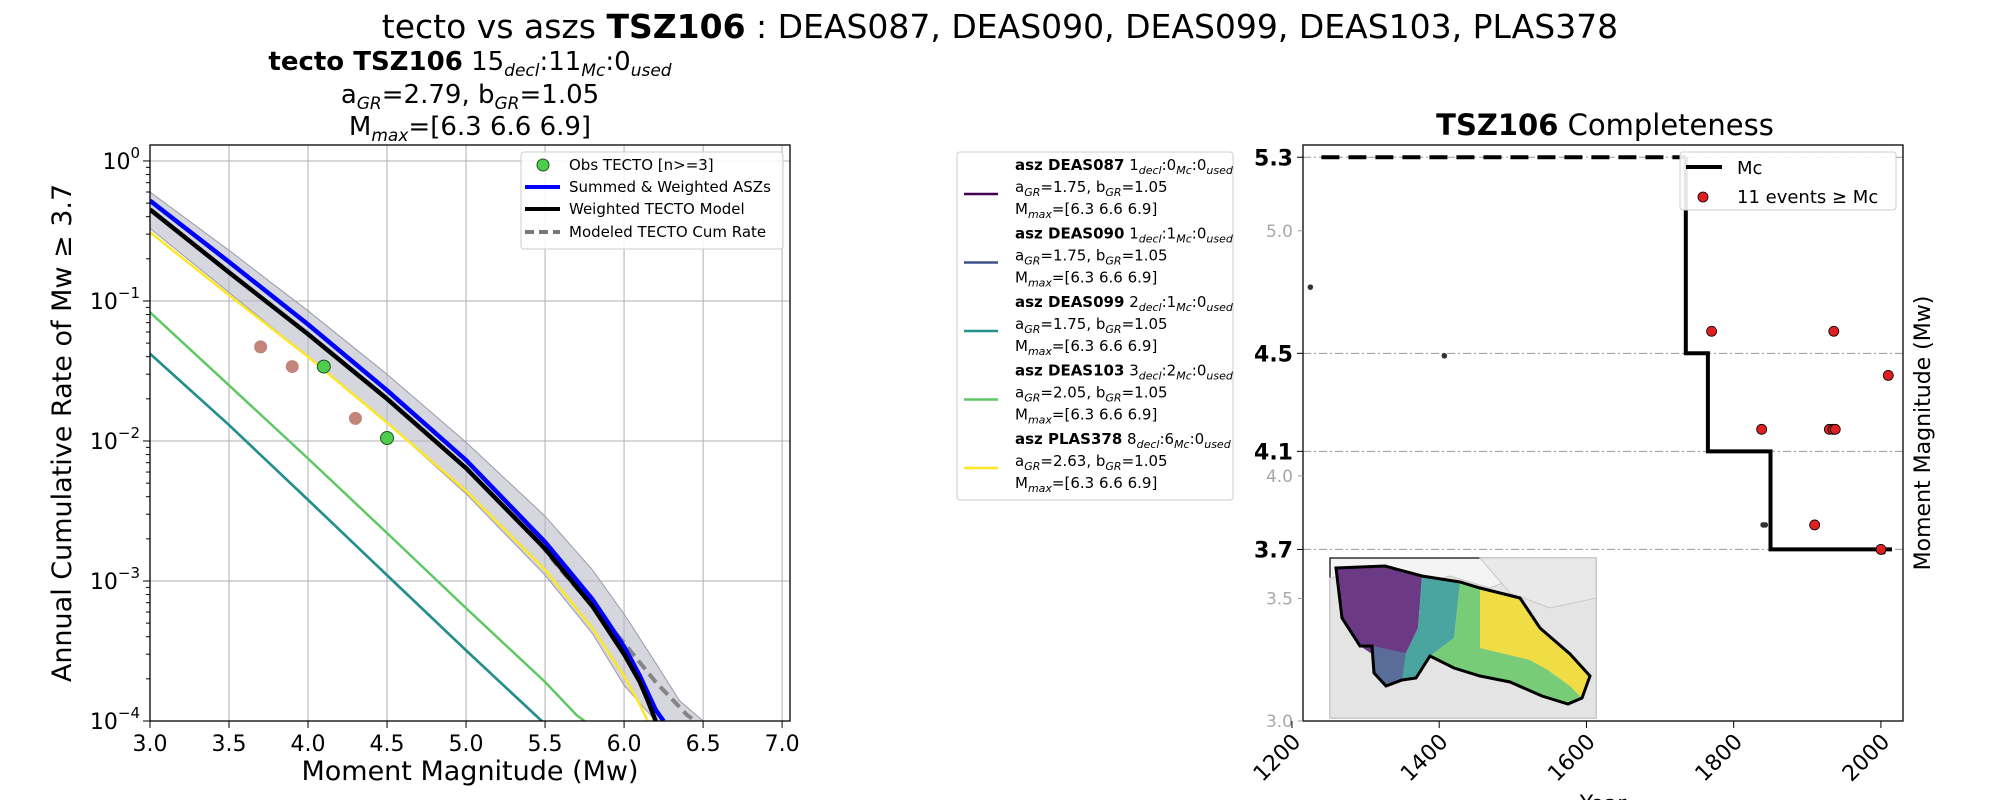 The width and height of the screenshot is (2000, 800). Describe the element at coordinates (1279, 599) in the screenshot. I see `completeness-ytick-label: 3.5` at that location.